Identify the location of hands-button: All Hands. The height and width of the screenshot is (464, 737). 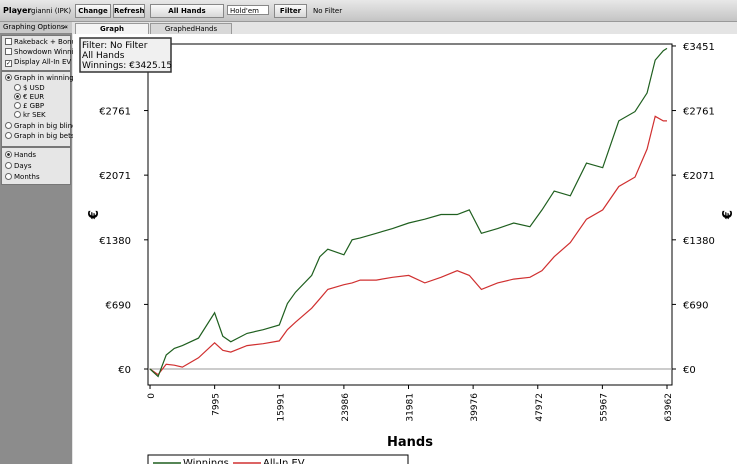
(187, 11).